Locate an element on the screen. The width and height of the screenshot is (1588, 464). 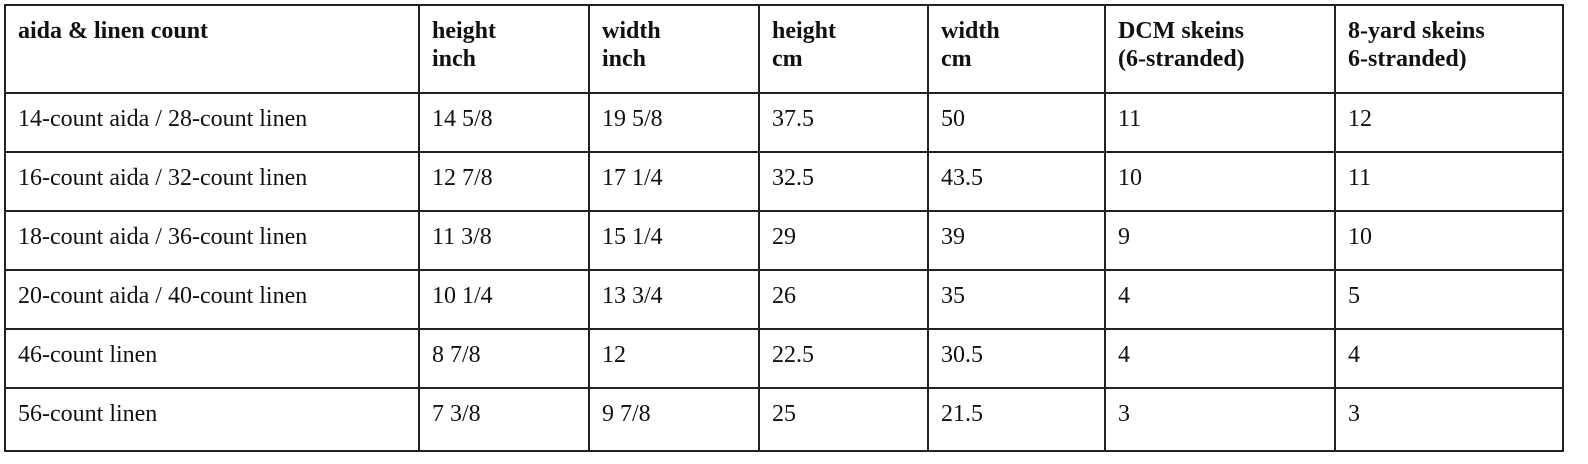
table-cell: 15 1/4 is located at coordinates (674, 240).